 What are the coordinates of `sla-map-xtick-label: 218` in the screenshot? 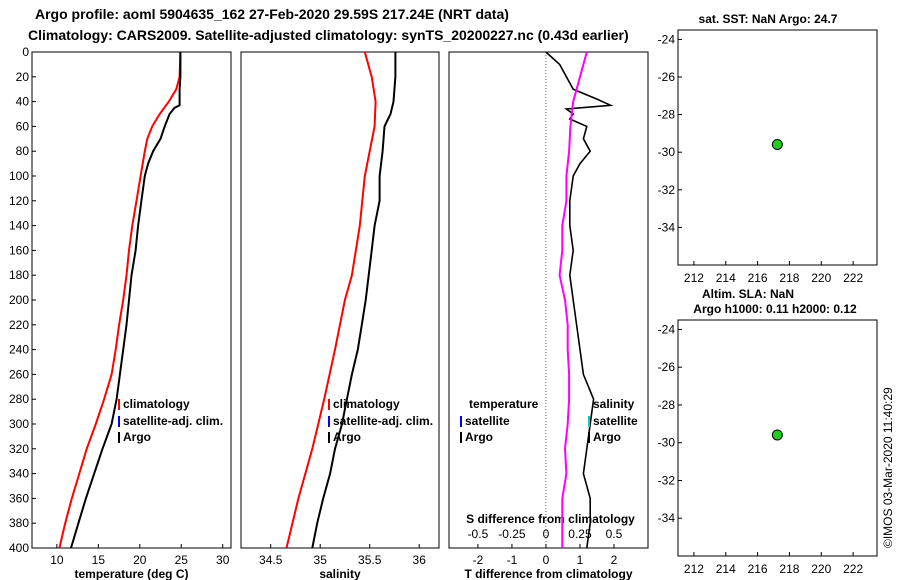 It's located at (789, 569).